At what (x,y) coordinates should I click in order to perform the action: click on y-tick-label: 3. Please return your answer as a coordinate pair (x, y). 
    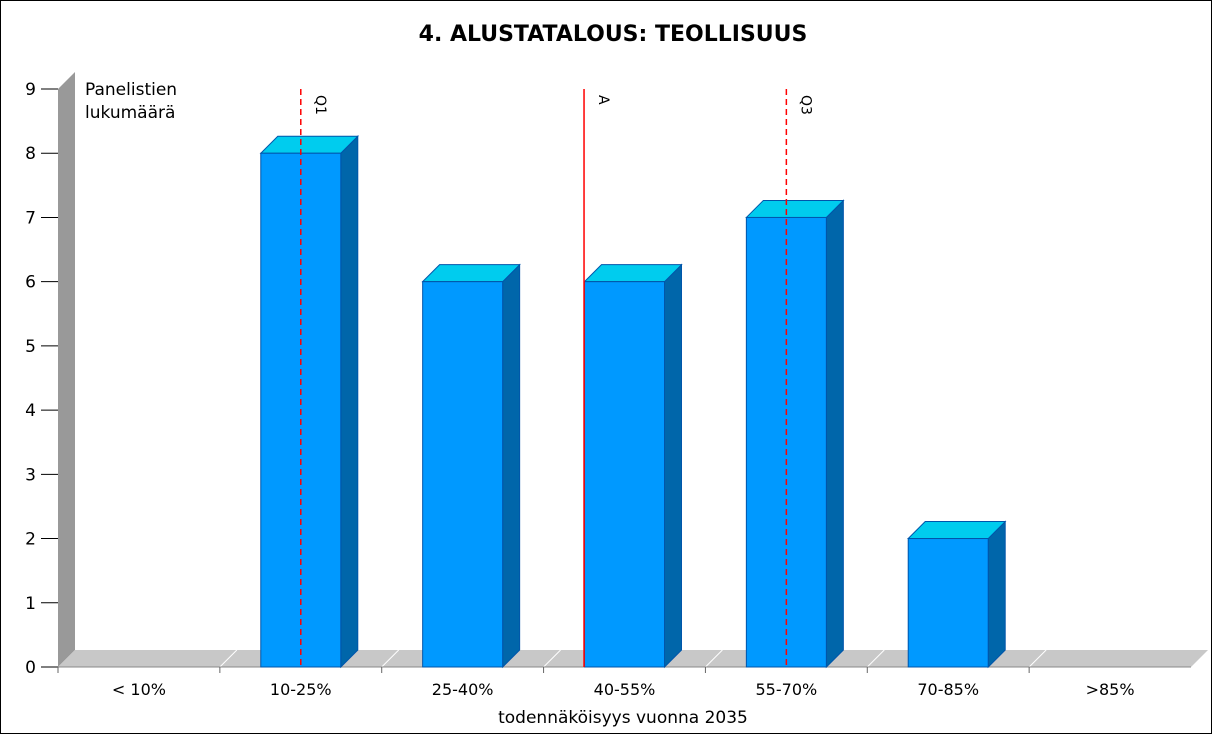
    Looking at the image, I should click on (30, 475).